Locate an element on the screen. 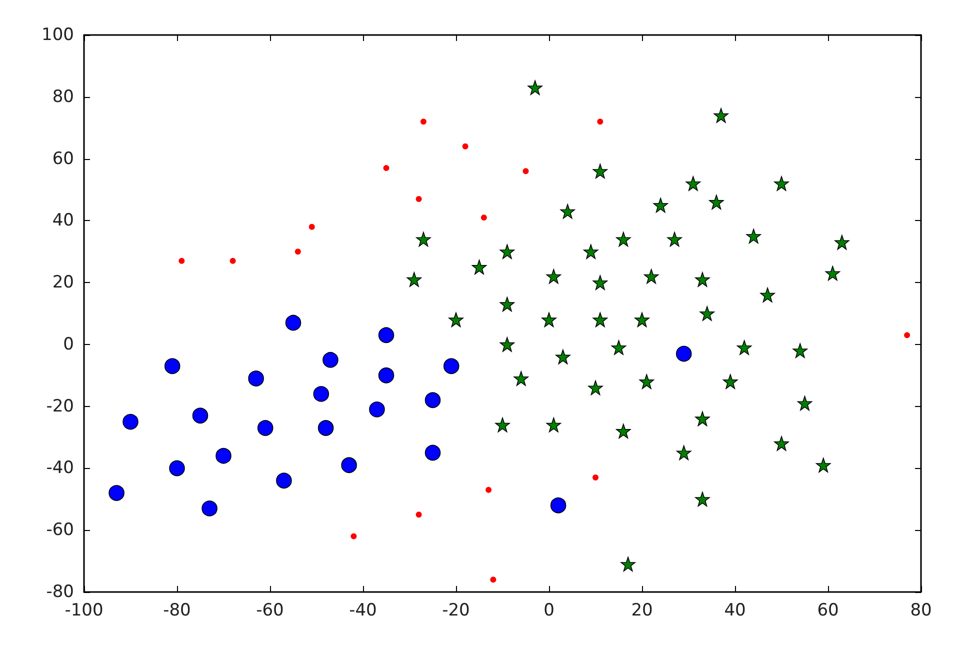 This screenshot has height=664, width=964. y-tick-label: 20 is located at coordinates (63, 282).